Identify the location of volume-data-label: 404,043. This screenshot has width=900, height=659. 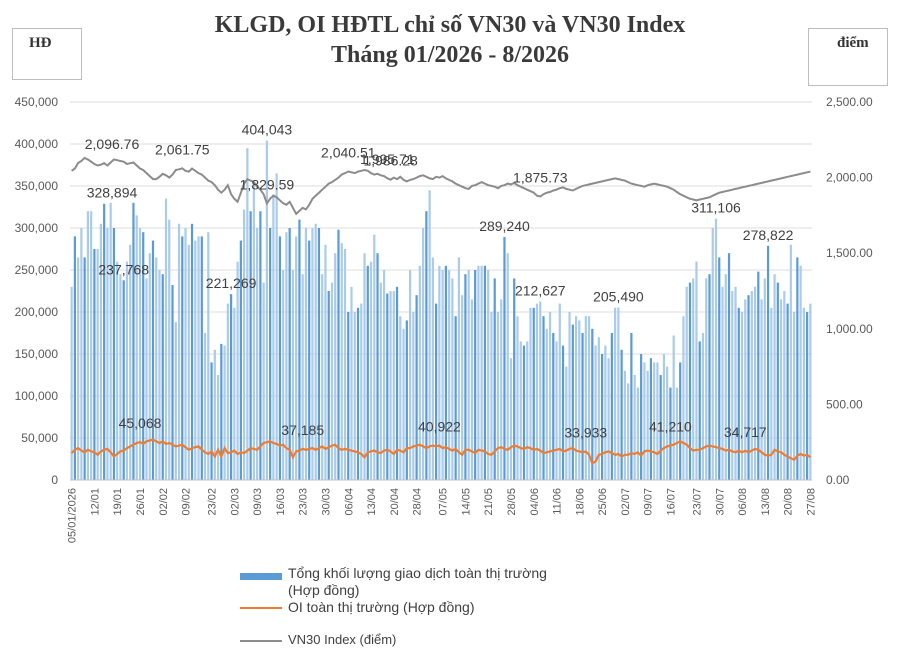
(267, 130).